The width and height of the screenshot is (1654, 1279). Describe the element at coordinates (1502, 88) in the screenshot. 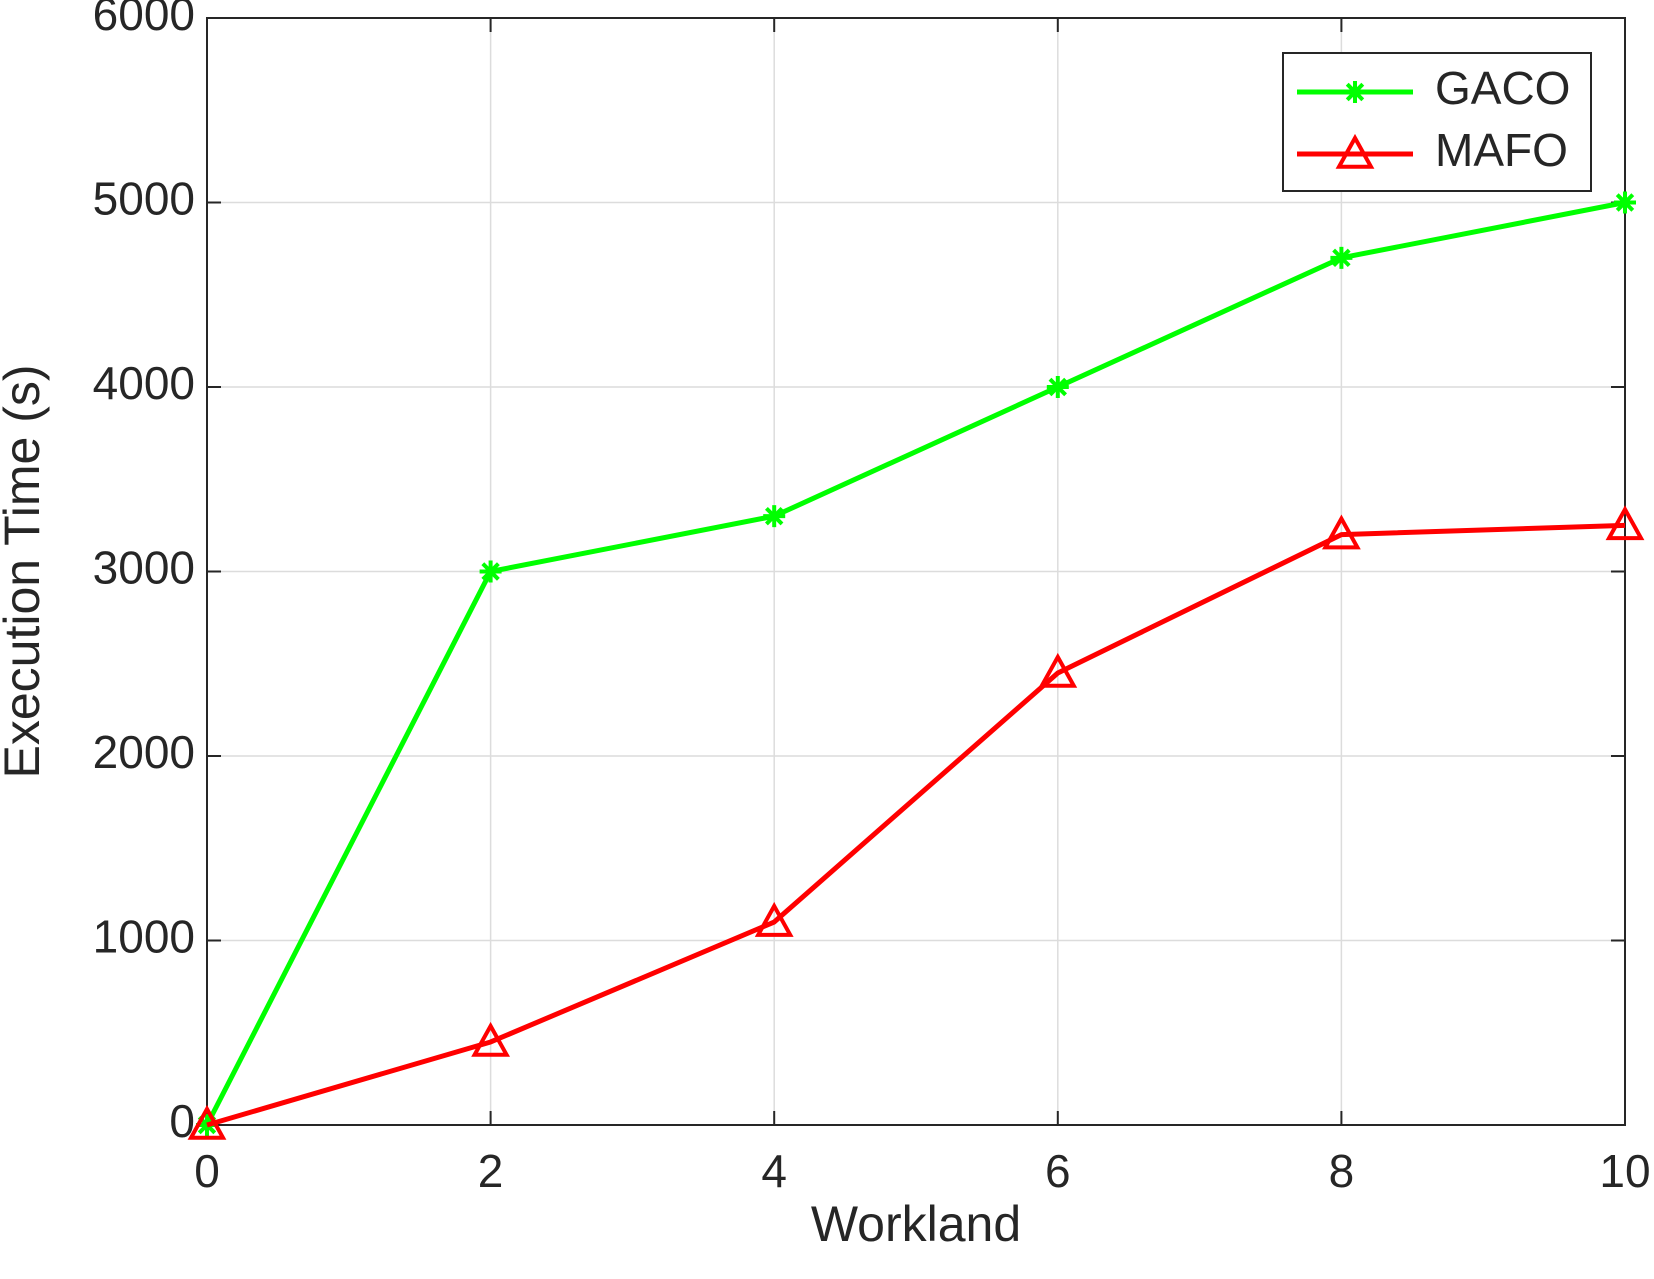

I see `legend-label: GACO` at that location.